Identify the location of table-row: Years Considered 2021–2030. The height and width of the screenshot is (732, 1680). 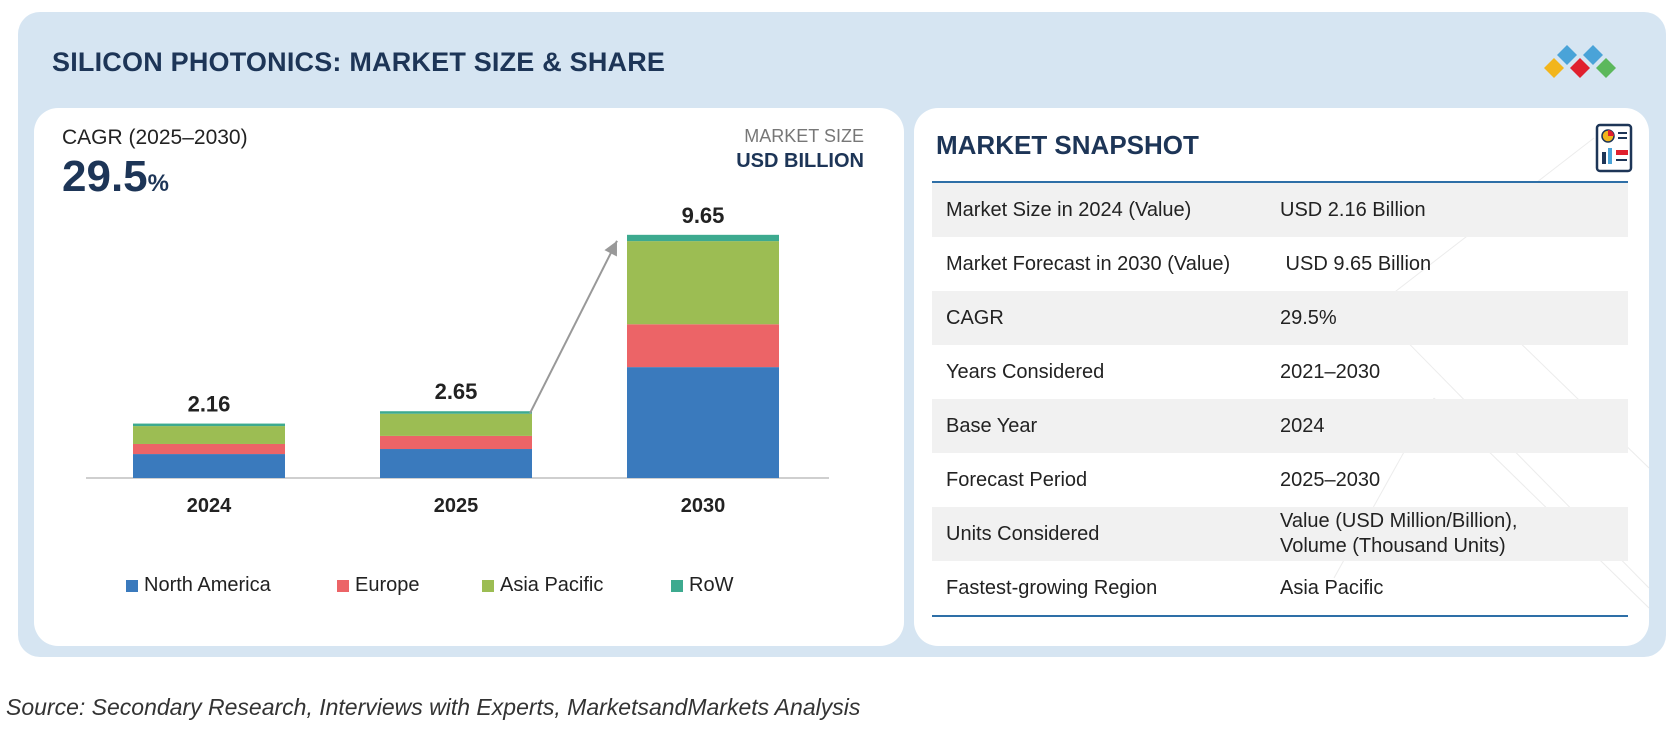
(1280, 372).